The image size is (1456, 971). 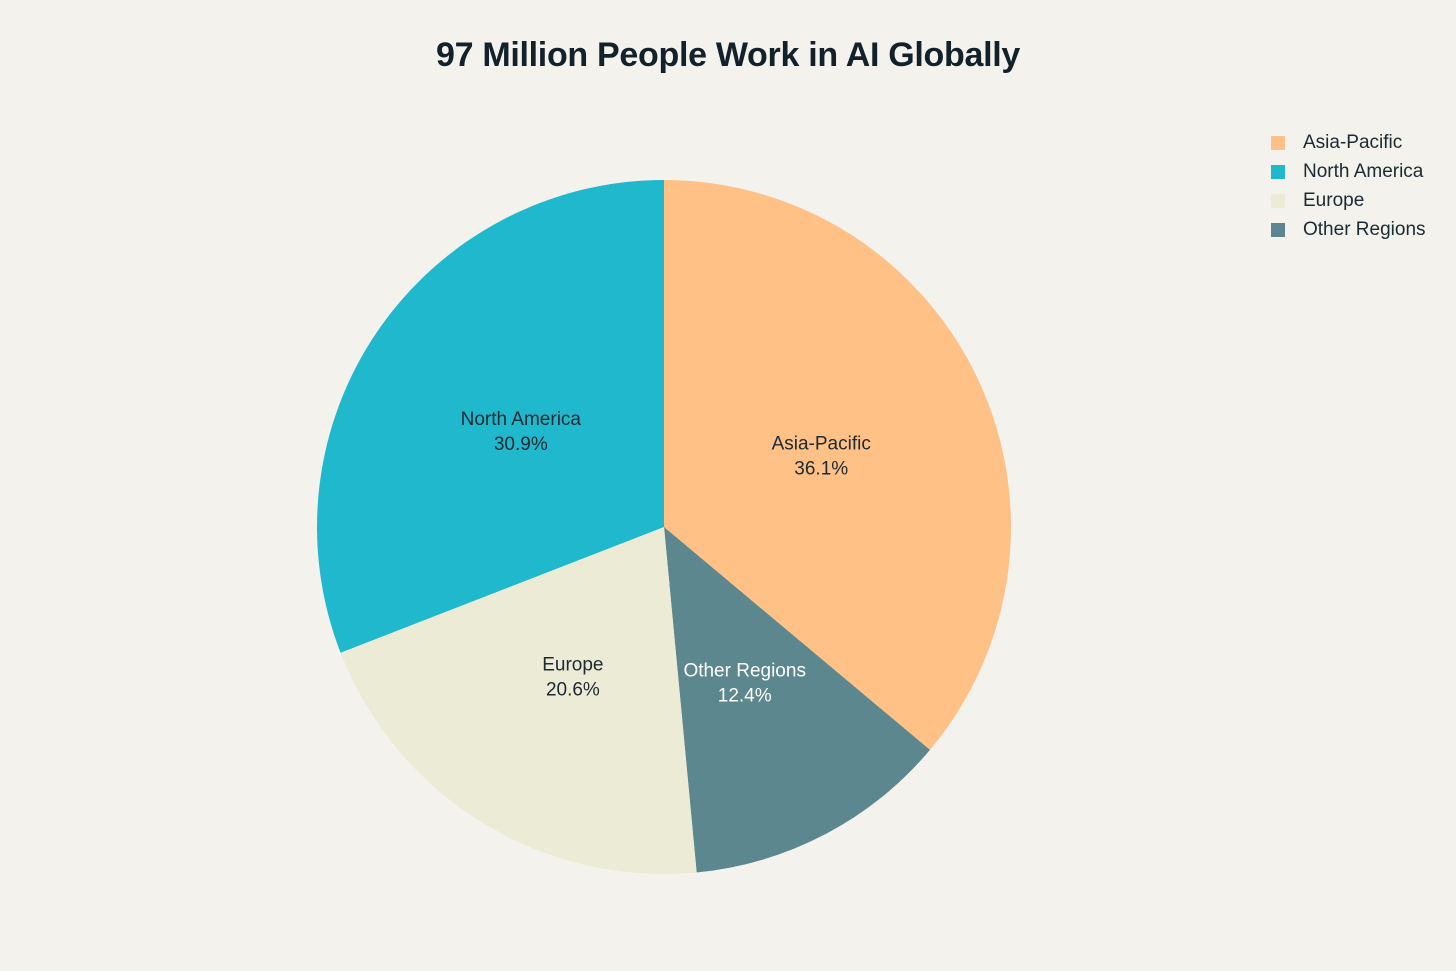 I want to click on slice-label-other-regions: Other Regions 12.4%, so click(x=744, y=684).